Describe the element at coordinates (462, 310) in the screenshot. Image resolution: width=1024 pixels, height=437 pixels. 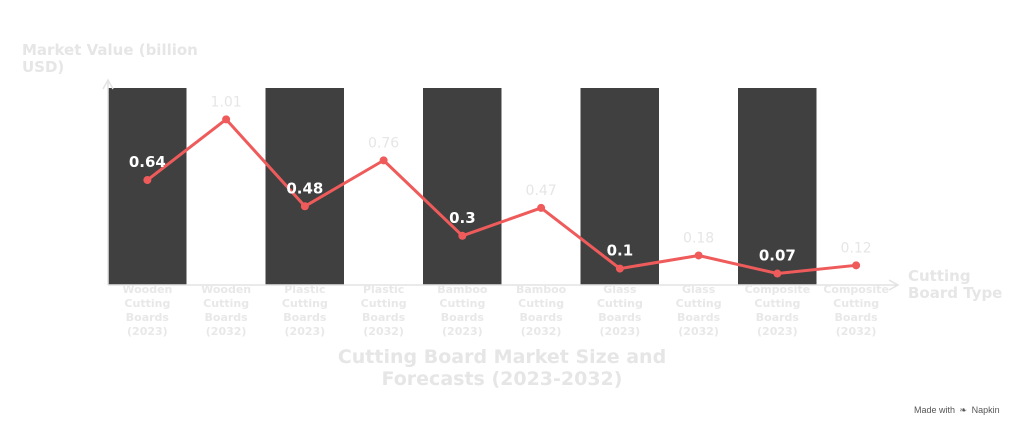
I see `x-tick-label: Bamboo Cutting Boards (2023)` at that location.